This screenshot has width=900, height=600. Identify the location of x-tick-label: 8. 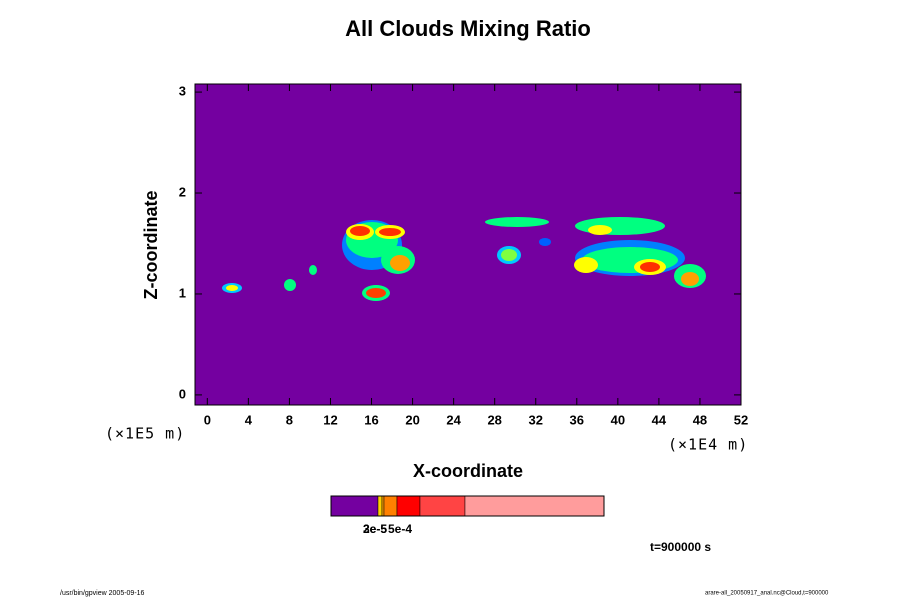
(289, 419).